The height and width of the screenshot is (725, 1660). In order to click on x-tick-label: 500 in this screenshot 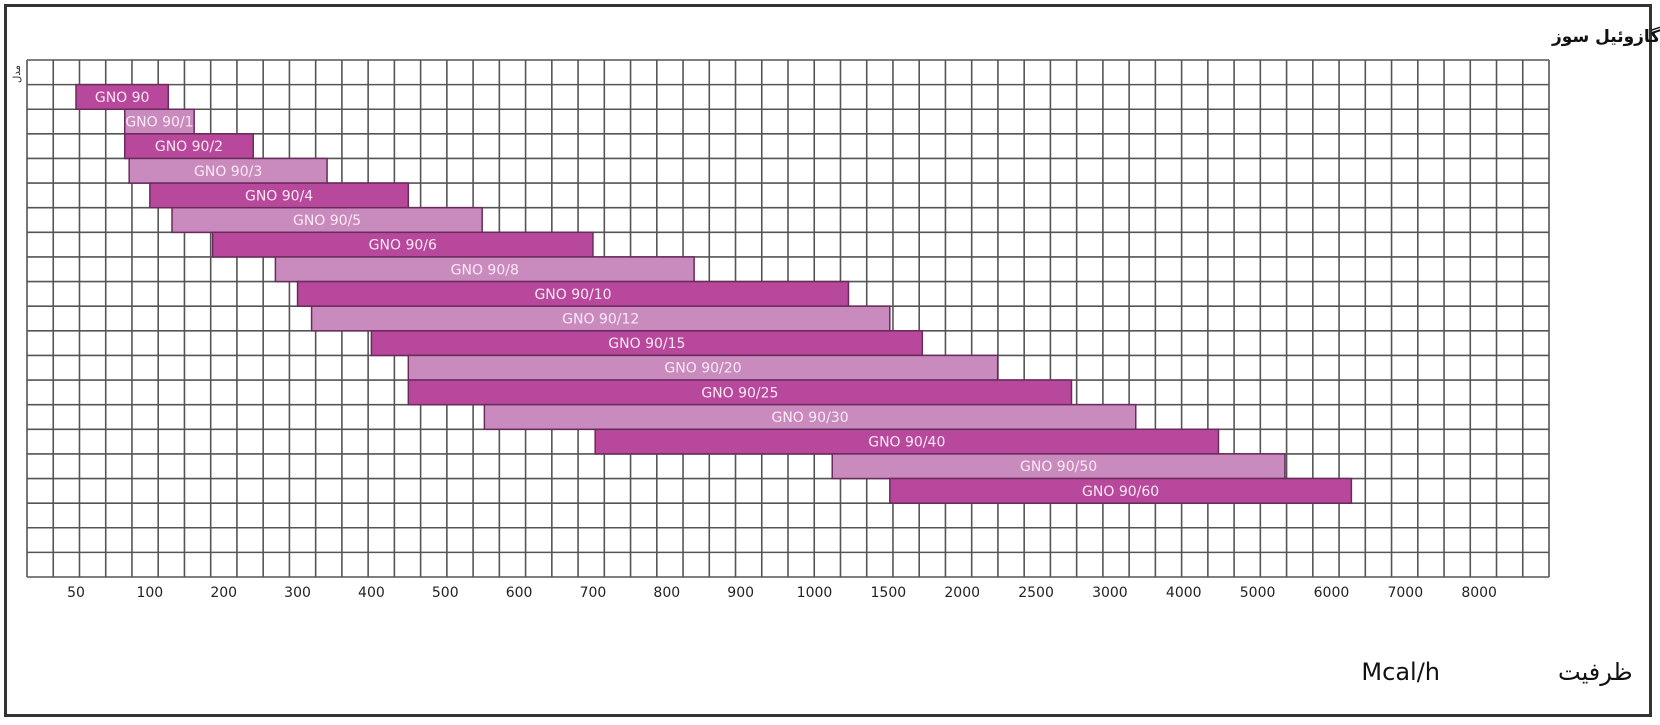, I will do `click(445, 593)`.